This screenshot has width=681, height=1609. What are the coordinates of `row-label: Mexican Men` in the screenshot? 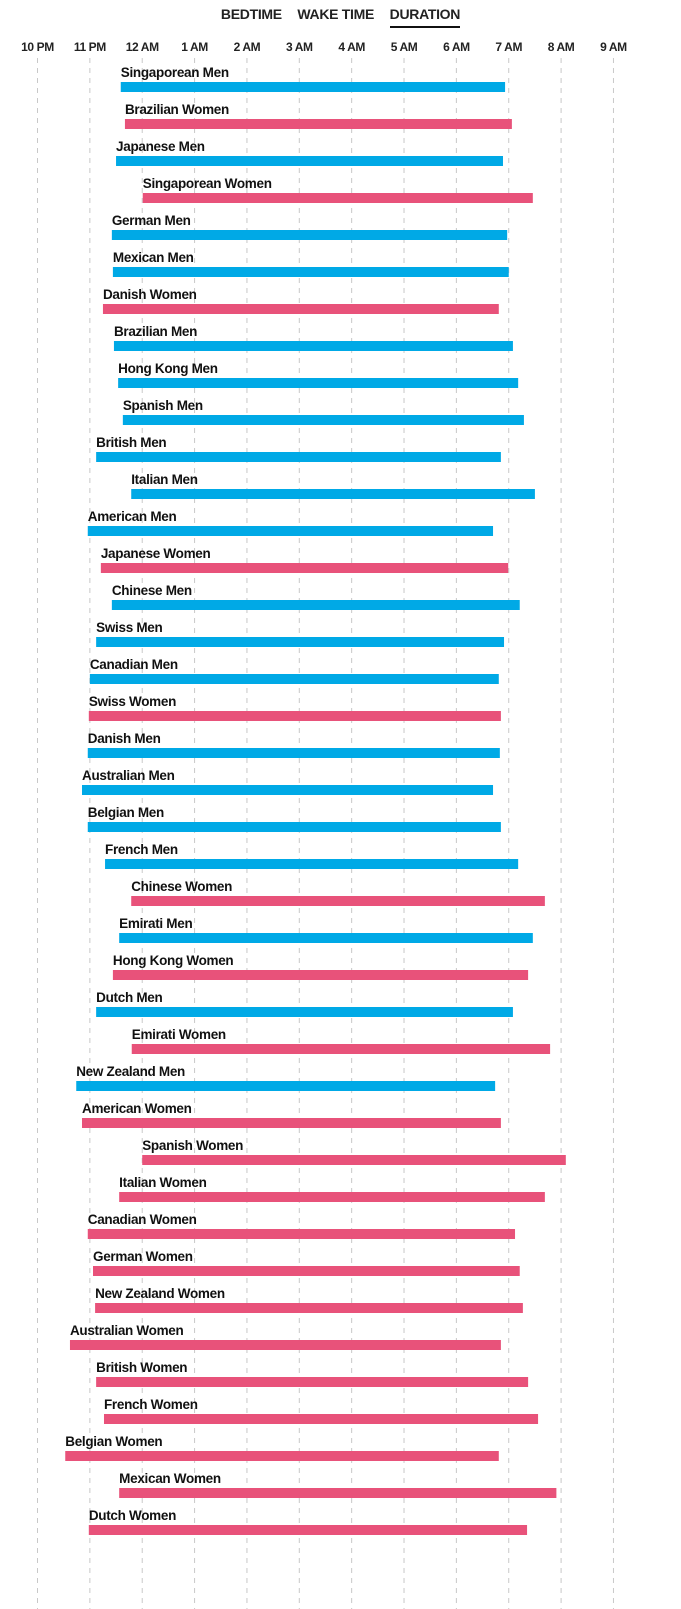 It's located at (153, 257).